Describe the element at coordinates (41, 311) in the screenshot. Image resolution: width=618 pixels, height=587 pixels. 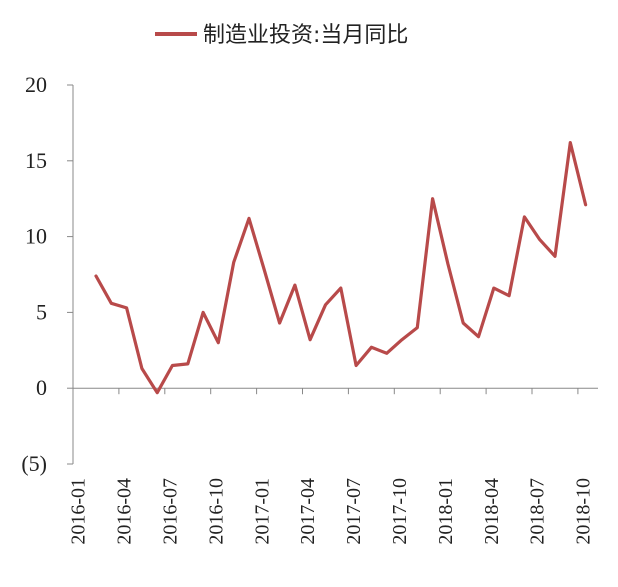
I see `y-tick-label: 5` at that location.